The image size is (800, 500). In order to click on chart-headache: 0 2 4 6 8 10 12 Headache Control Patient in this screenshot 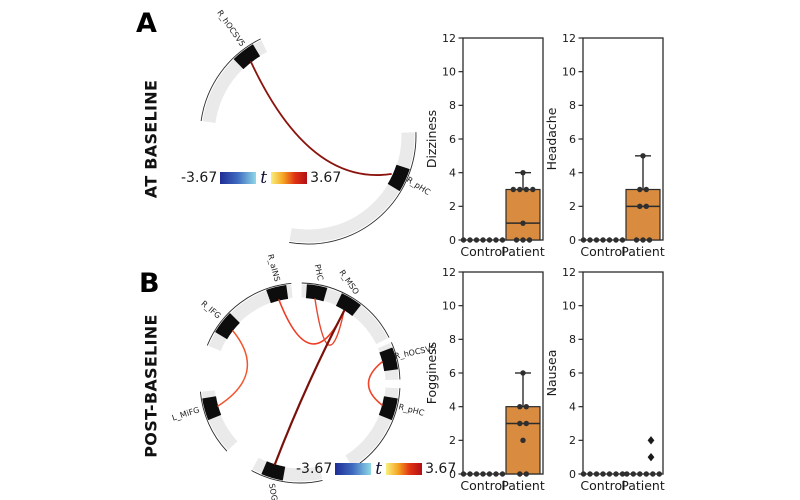, I will do `click(613, 150)`.